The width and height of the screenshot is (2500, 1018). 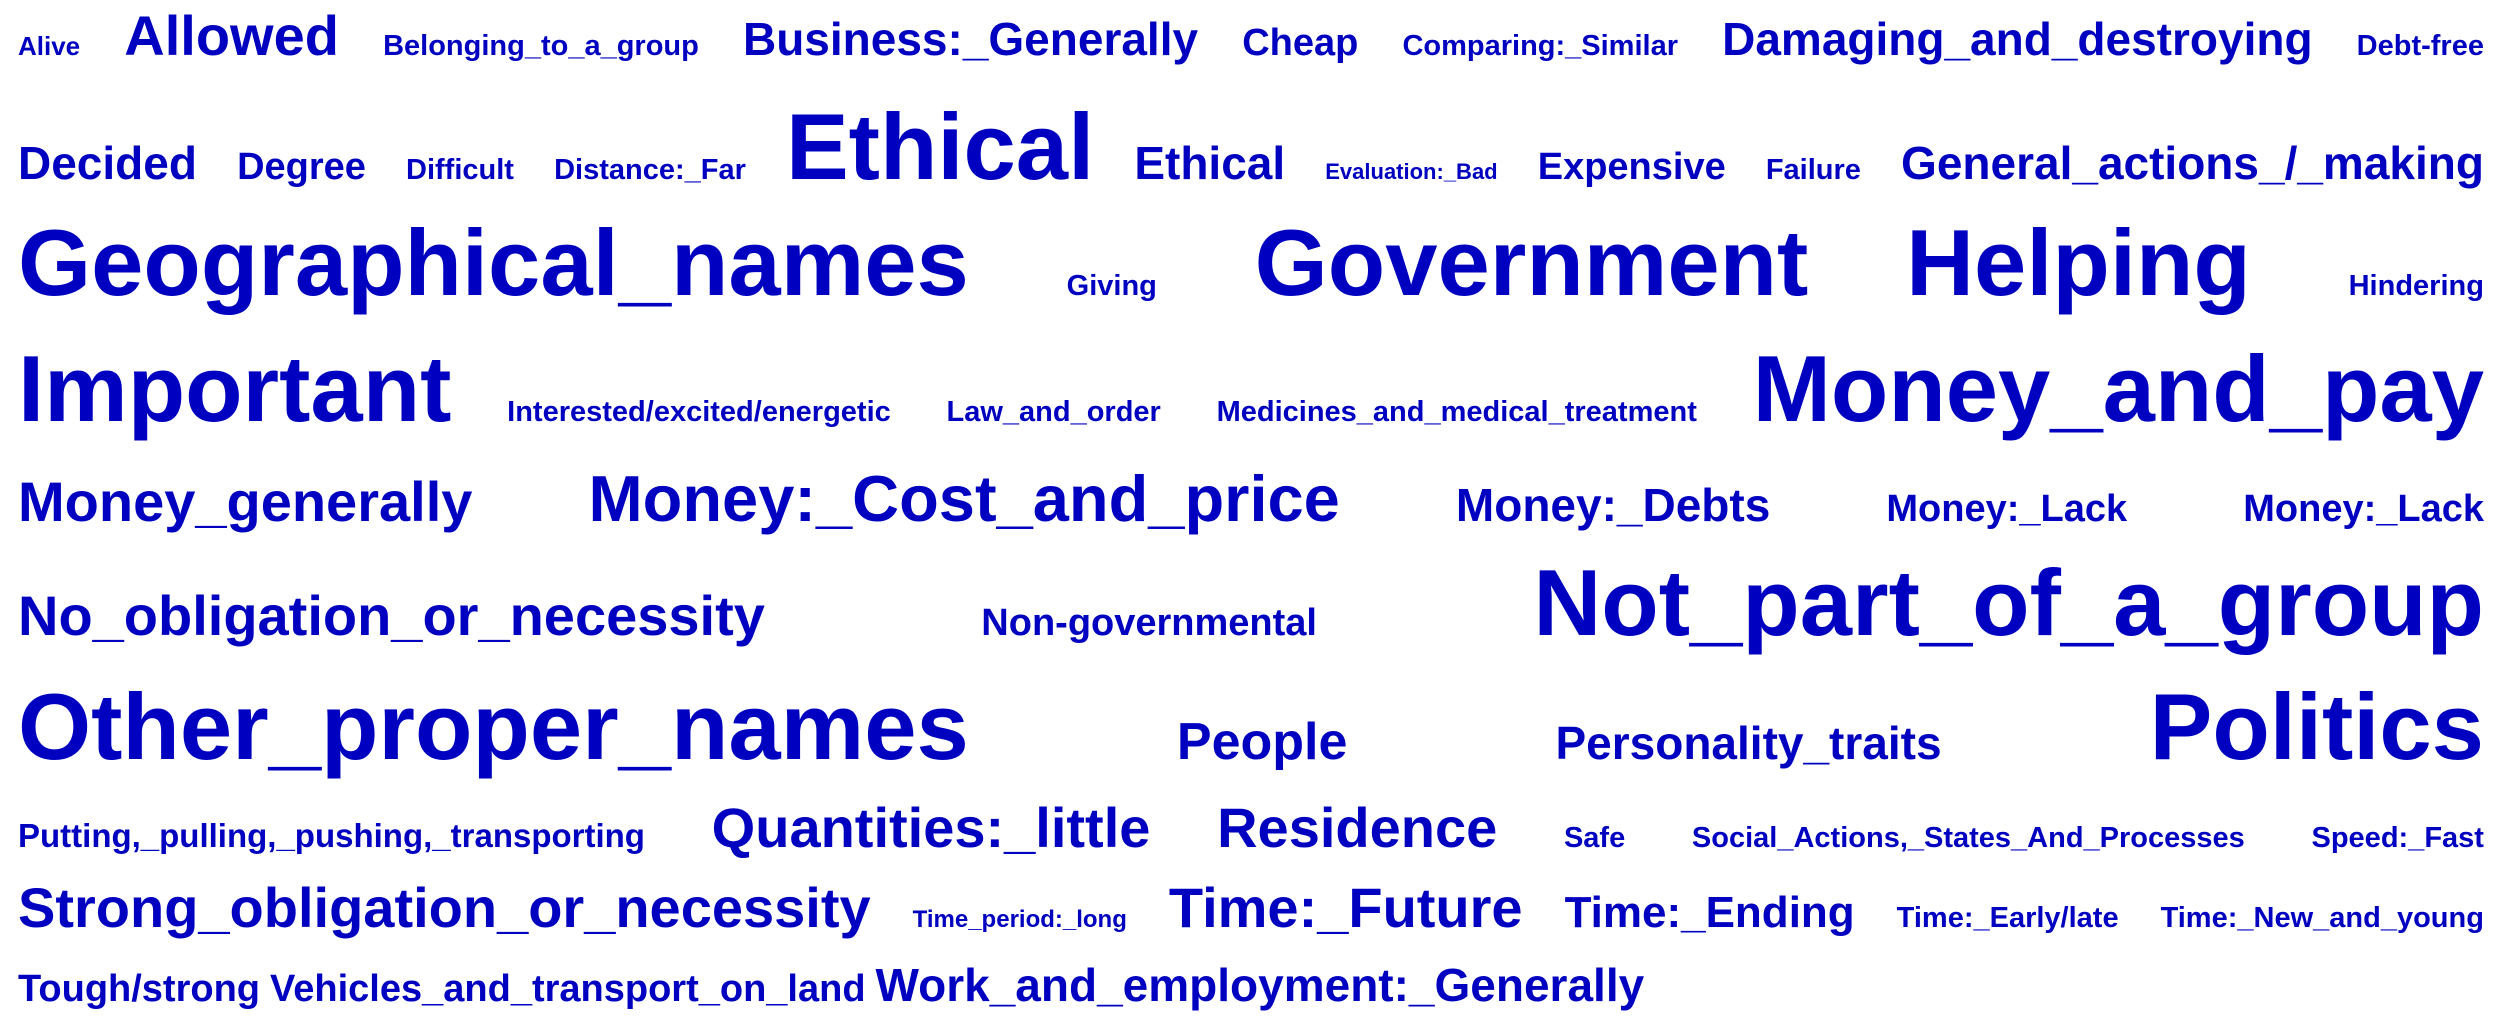 What do you see at coordinates (1357, 827) in the screenshot?
I see `cloud-word: Residence` at bounding box center [1357, 827].